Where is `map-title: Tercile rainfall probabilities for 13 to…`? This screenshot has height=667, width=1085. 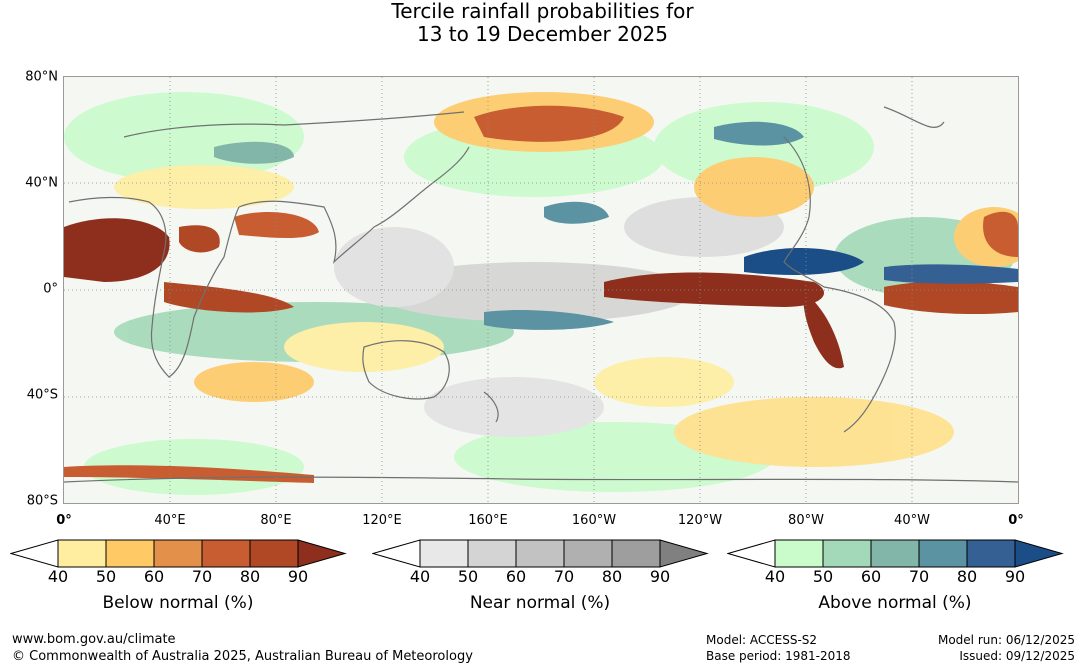 map-title: Tercile rainfall probabilities for 13 to… is located at coordinates (542, 23).